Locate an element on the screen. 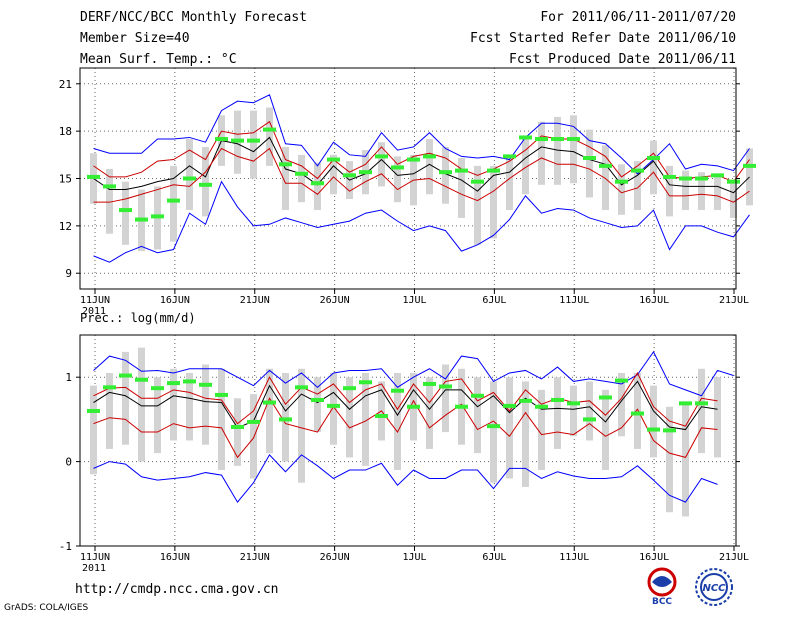  x-tick-label: 11JUL is located at coordinates (574, 557).